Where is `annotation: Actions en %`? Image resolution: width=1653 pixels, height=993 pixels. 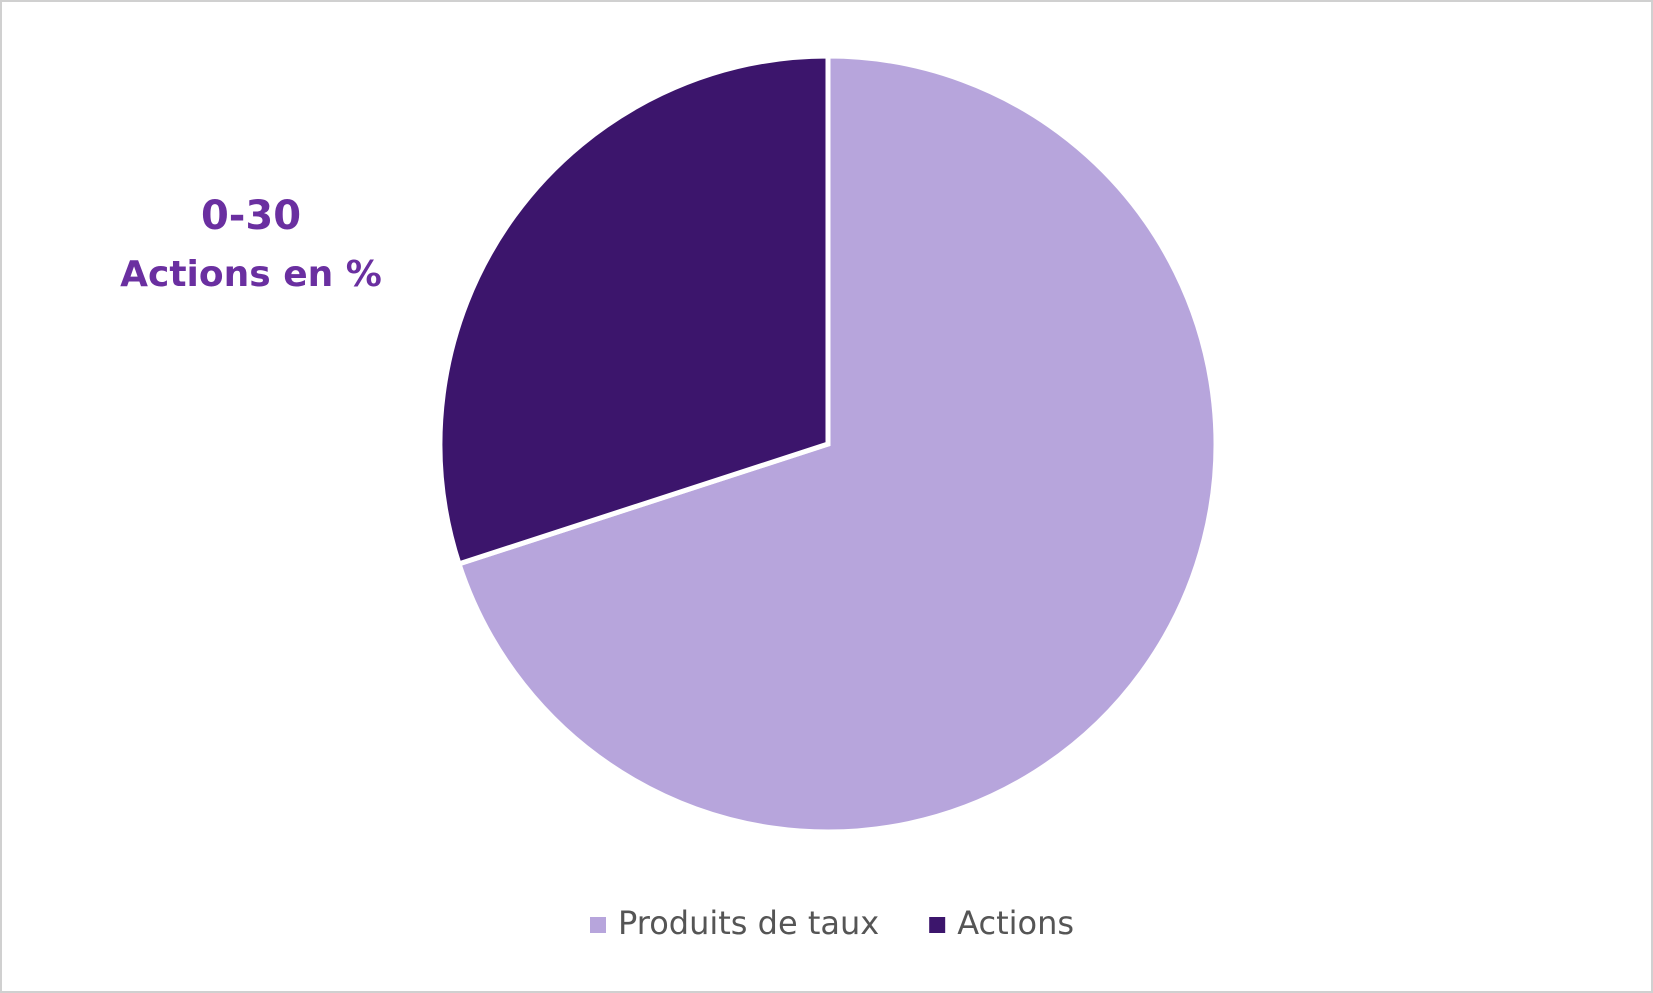
annotation: Actions en % is located at coordinates (251, 274).